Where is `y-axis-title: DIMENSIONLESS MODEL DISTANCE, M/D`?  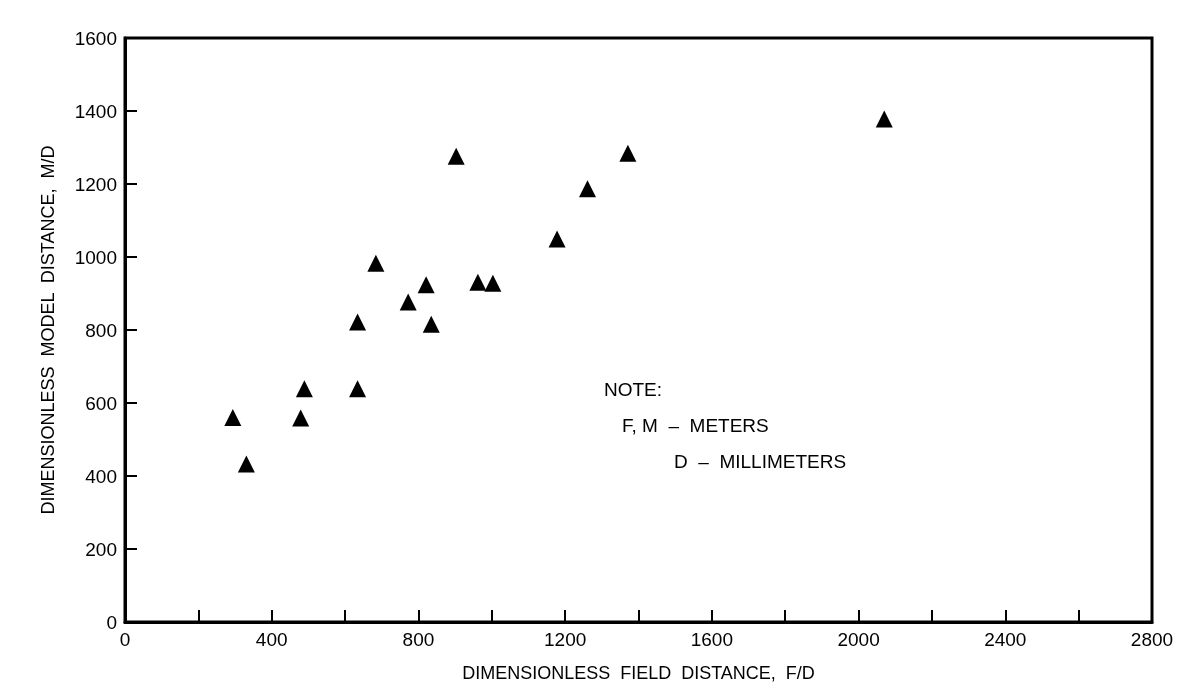
y-axis-title: DIMENSIONLESS MODEL DISTANCE, M/D is located at coordinates (48, 330).